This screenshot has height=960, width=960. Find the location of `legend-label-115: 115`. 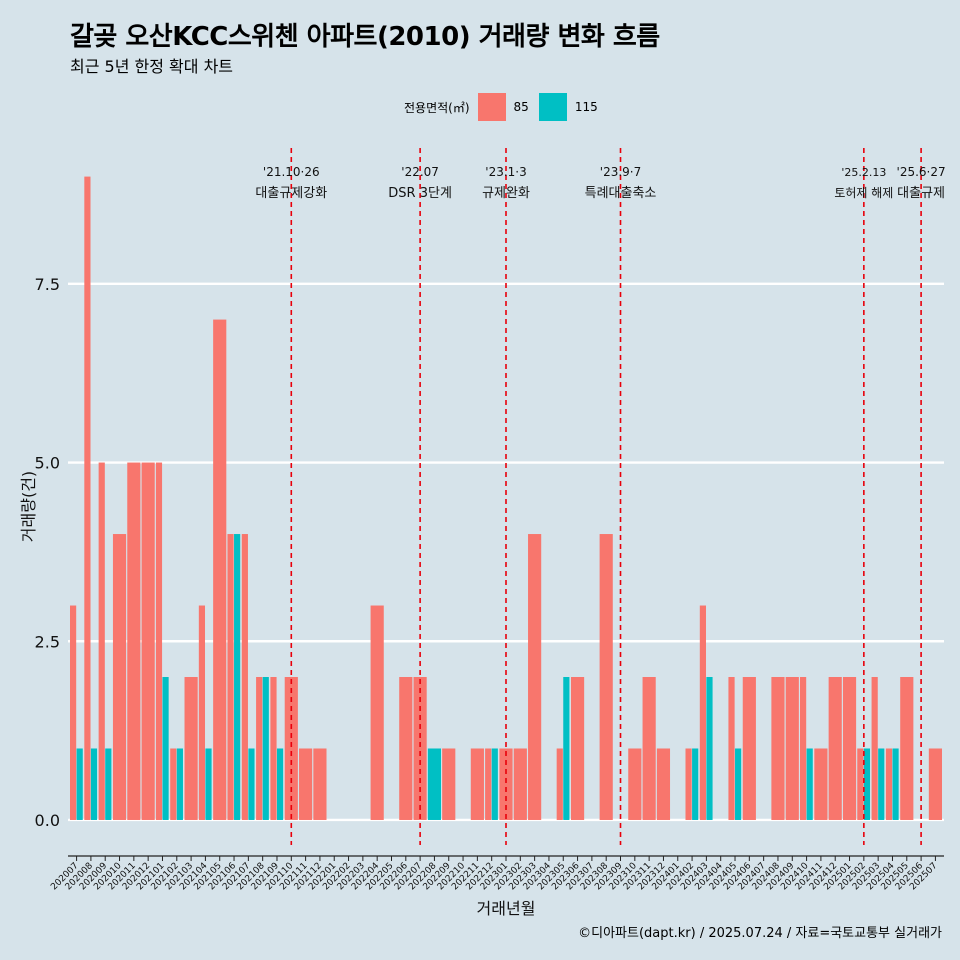

legend-label-115: 115 is located at coordinates (586, 107).